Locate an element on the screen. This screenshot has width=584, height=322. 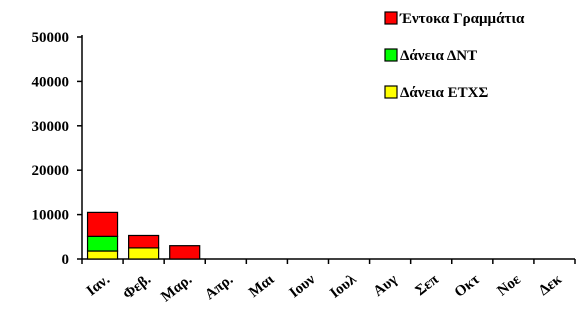
bars is located at coordinates (143, 235).